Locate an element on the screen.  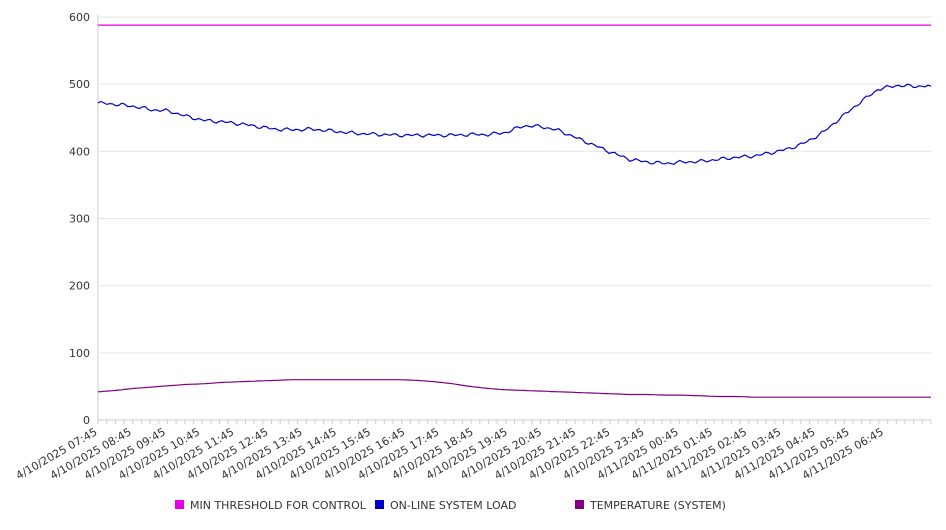
y-tick-label: 600 is located at coordinates (79, 17).